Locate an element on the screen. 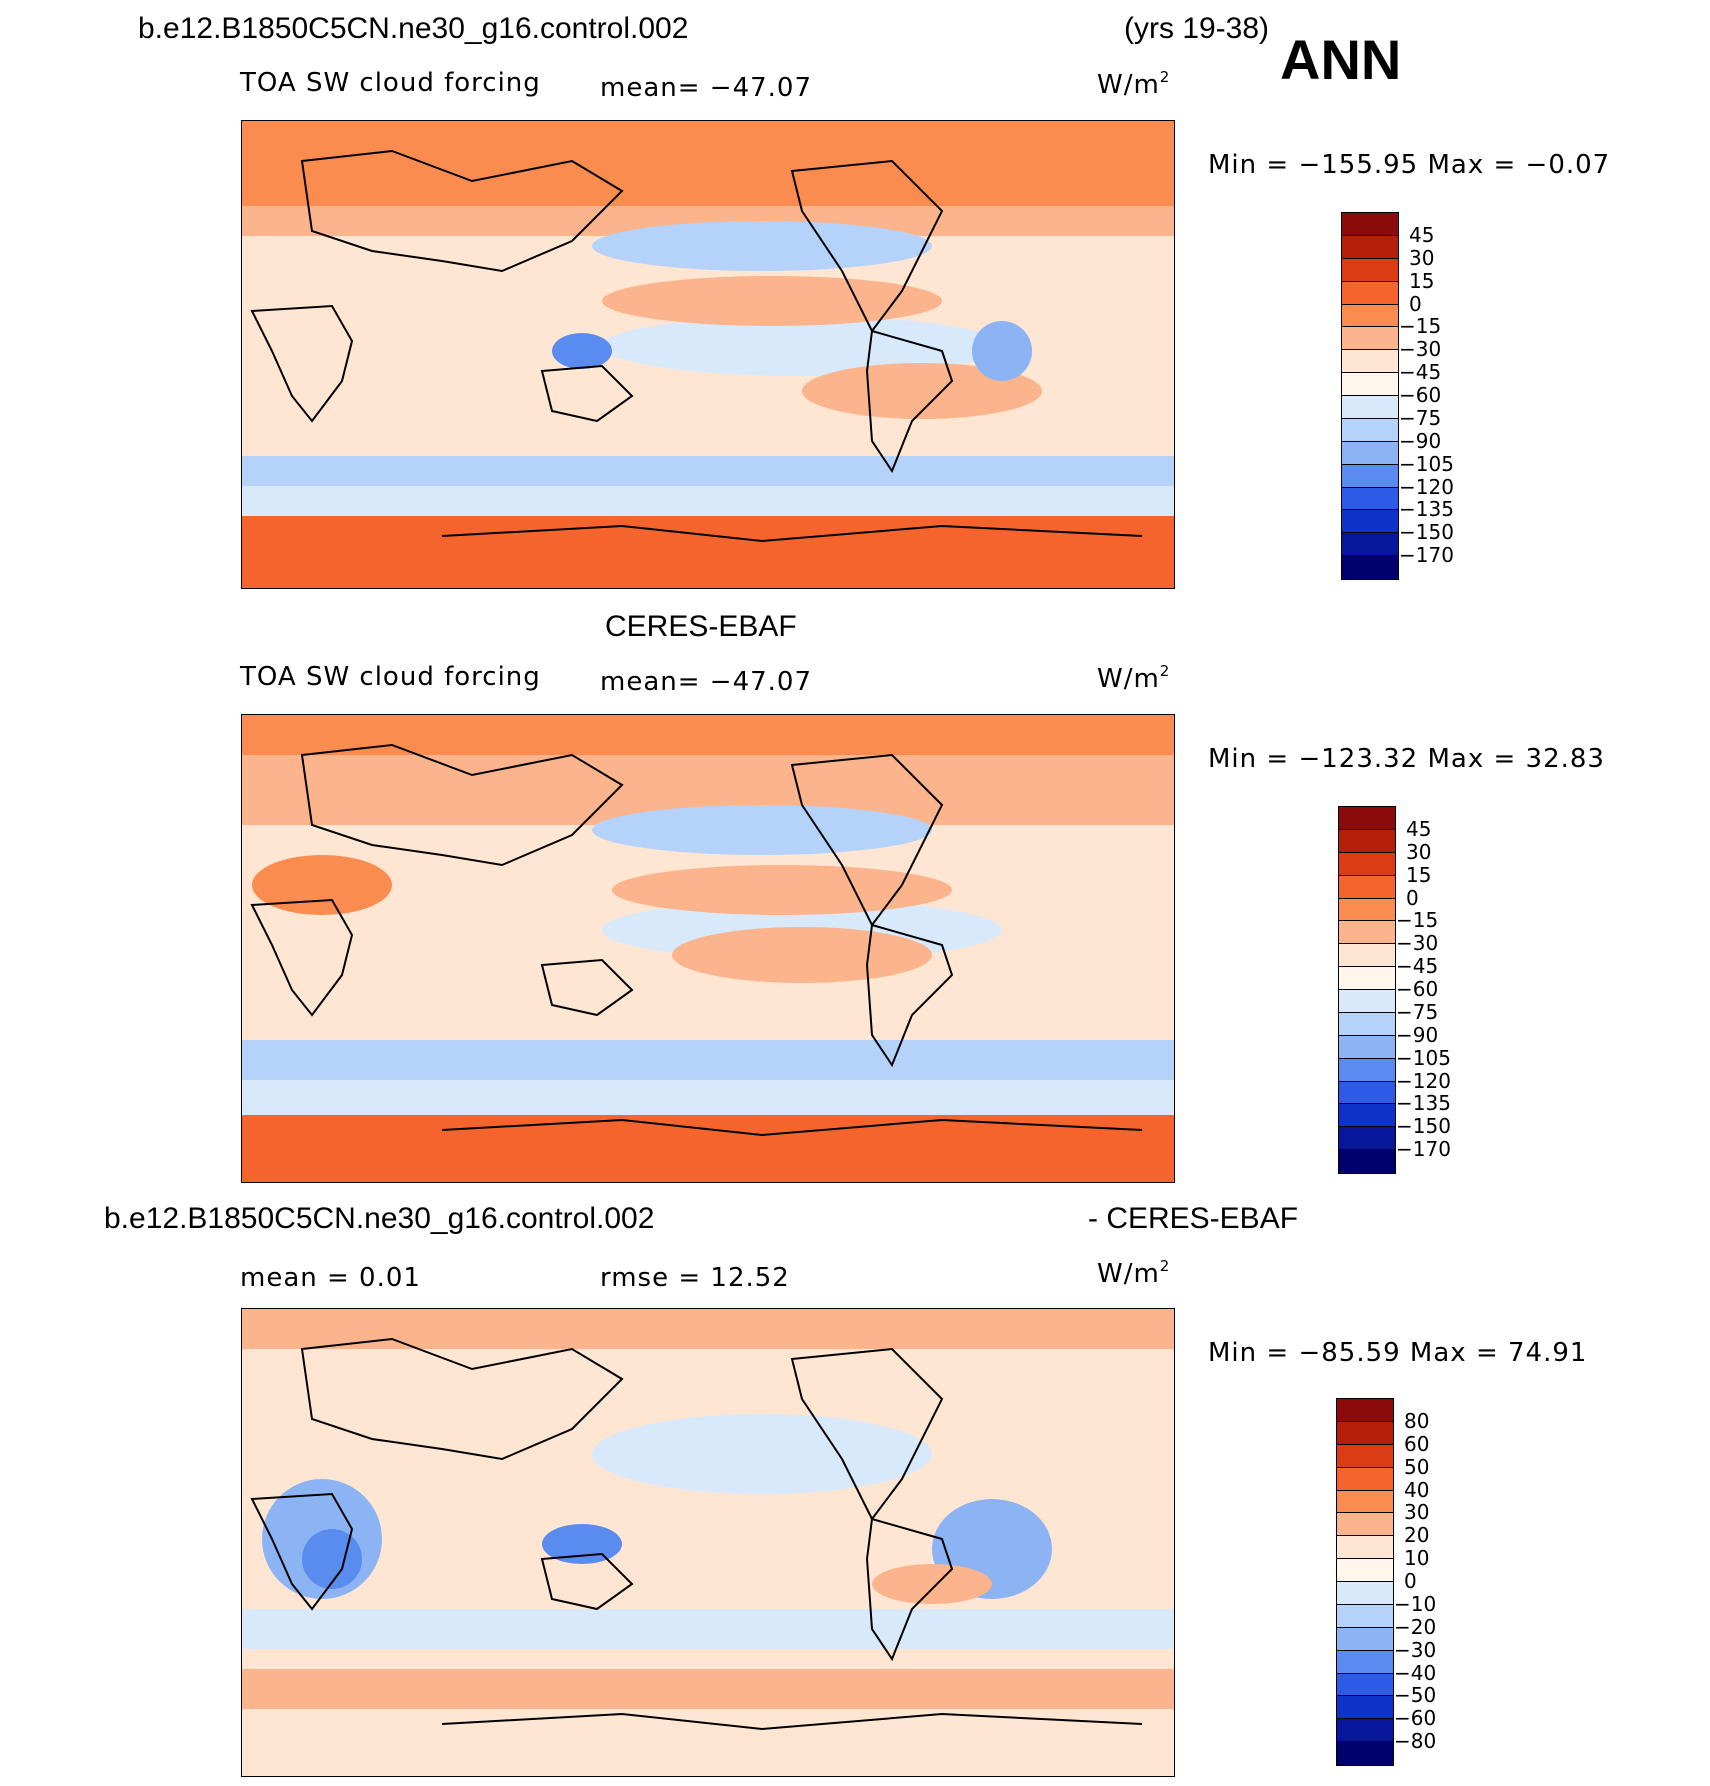  panel1-map-svg is located at coordinates (708, 354).